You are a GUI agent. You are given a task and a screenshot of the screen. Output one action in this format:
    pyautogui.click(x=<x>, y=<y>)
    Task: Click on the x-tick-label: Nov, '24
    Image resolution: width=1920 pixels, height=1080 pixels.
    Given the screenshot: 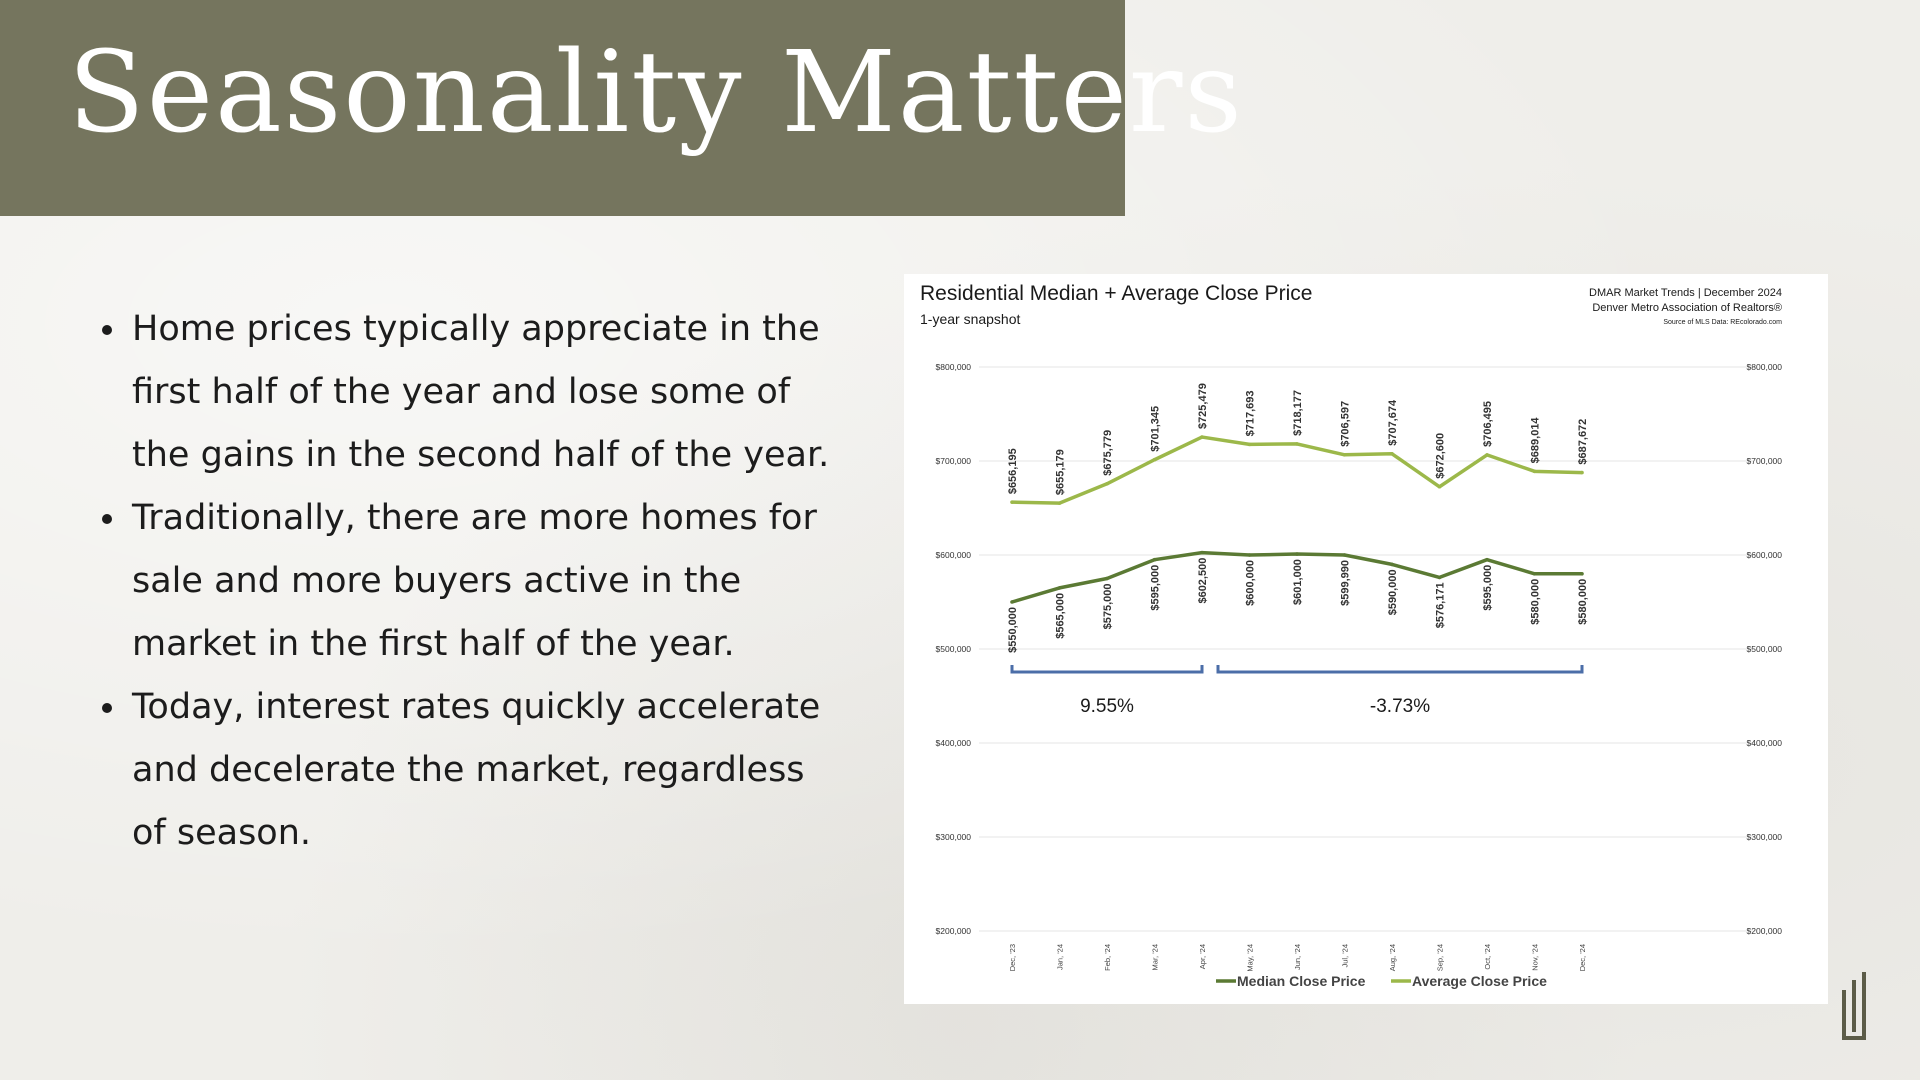 What is the action you would take?
    pyautogui.click(x=1535, y=957)
    